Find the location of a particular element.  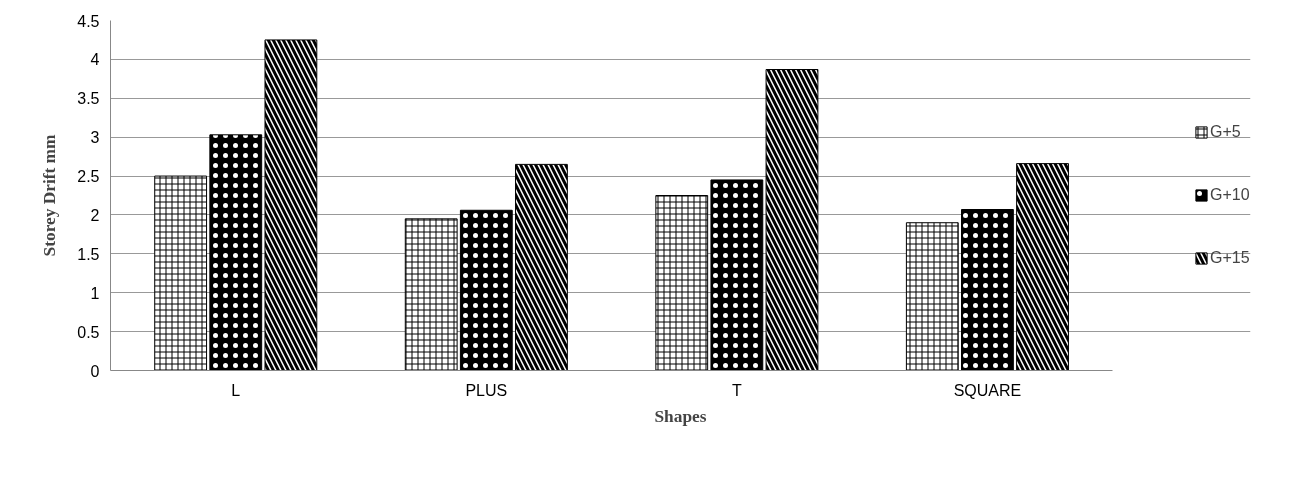

y-tick-label: 1.5 is located at coordinates (88, 254).